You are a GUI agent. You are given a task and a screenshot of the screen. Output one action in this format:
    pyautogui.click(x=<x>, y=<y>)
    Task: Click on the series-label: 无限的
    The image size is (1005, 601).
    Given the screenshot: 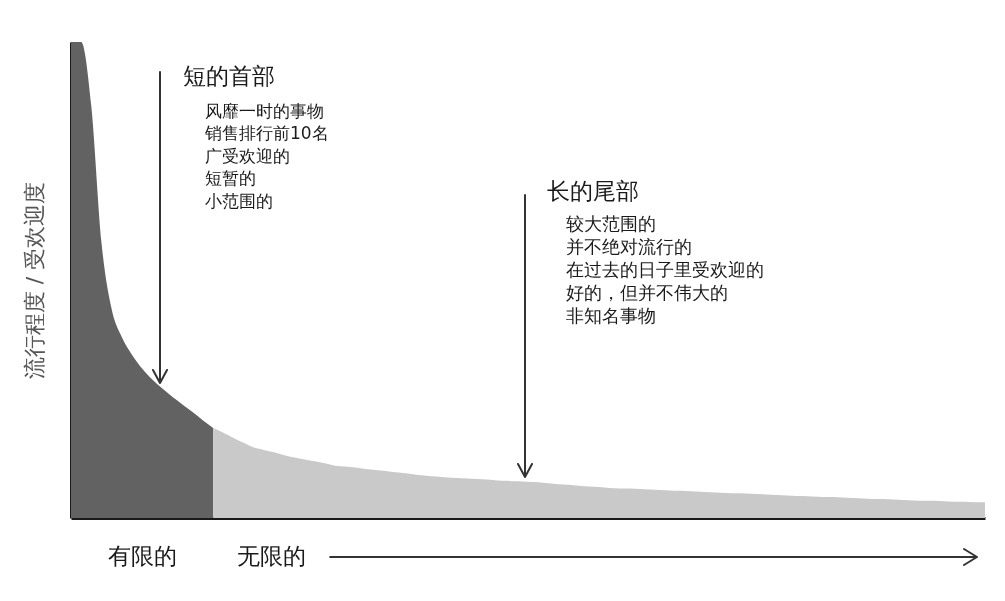 What is the action you would take?
    pyautogui.click(x=272, y=556)
    